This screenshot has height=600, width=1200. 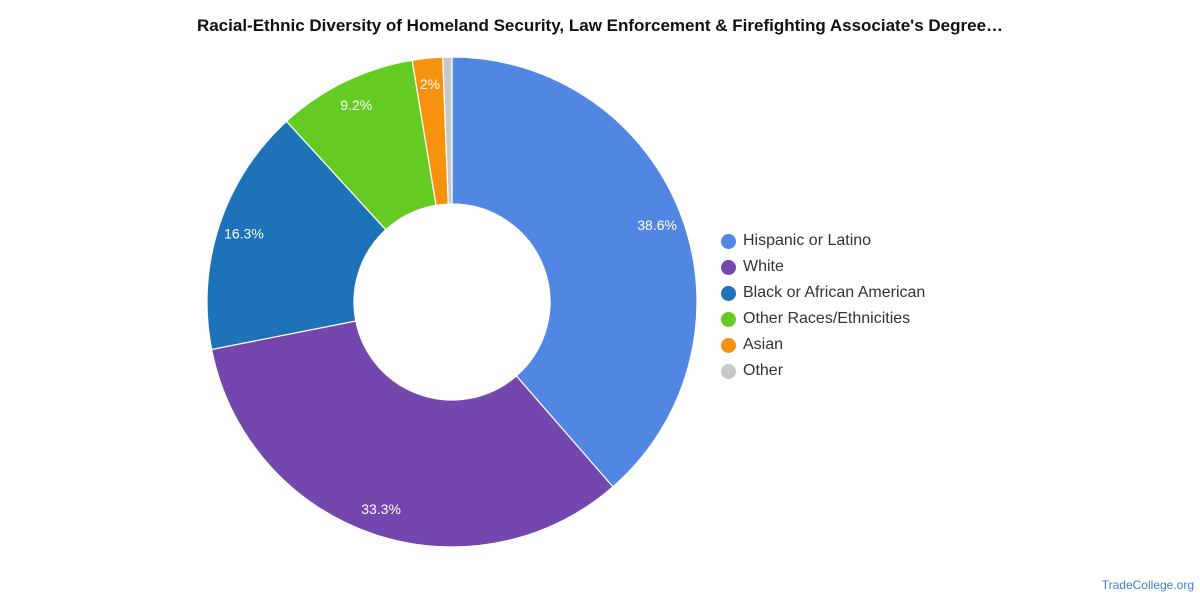 What do you see at coordinates (834, 292) in the screenshot?
I see `legend-label: Black or African American` at bounding box center [834, 292].